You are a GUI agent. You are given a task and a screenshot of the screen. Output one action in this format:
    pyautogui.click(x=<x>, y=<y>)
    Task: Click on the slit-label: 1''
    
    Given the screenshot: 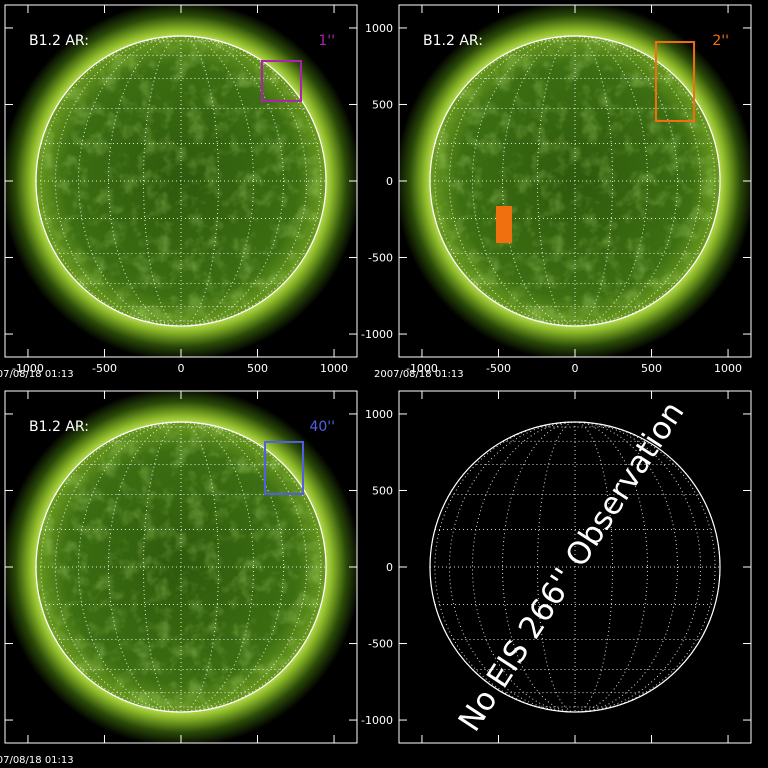 What is the action you would take?
    pyautogui.click(x=326, y=41)
    